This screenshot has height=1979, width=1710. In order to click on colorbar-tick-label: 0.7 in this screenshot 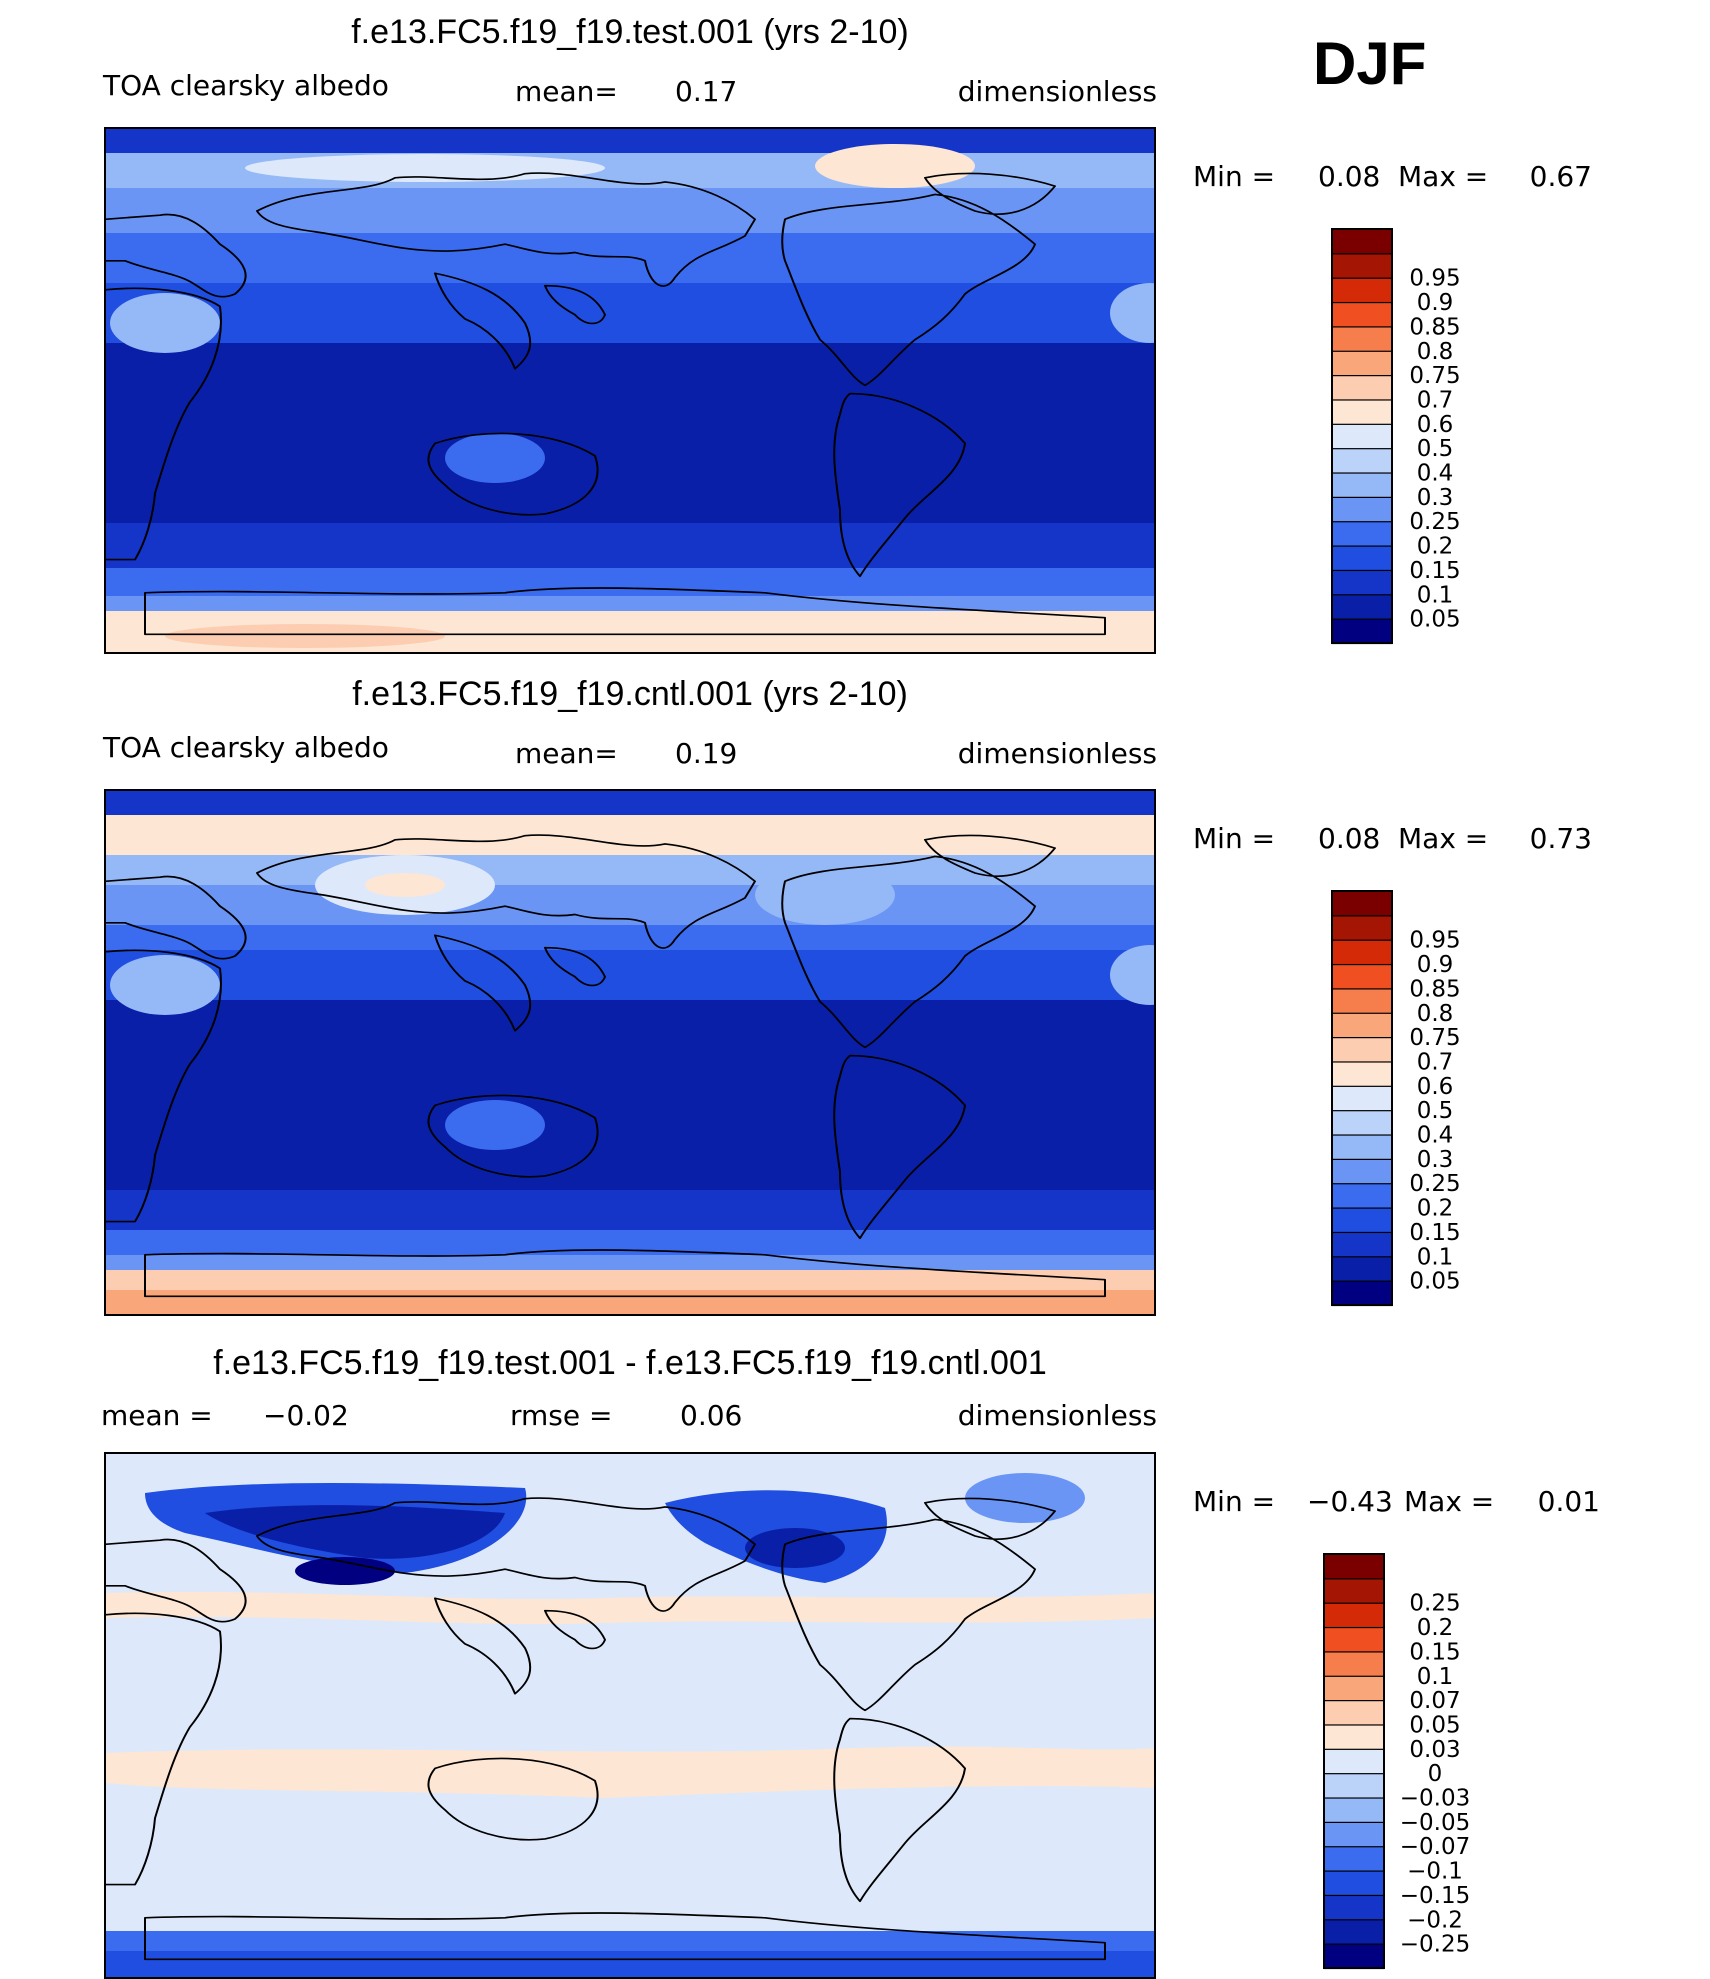, I will do `click(1435, 1062)`.